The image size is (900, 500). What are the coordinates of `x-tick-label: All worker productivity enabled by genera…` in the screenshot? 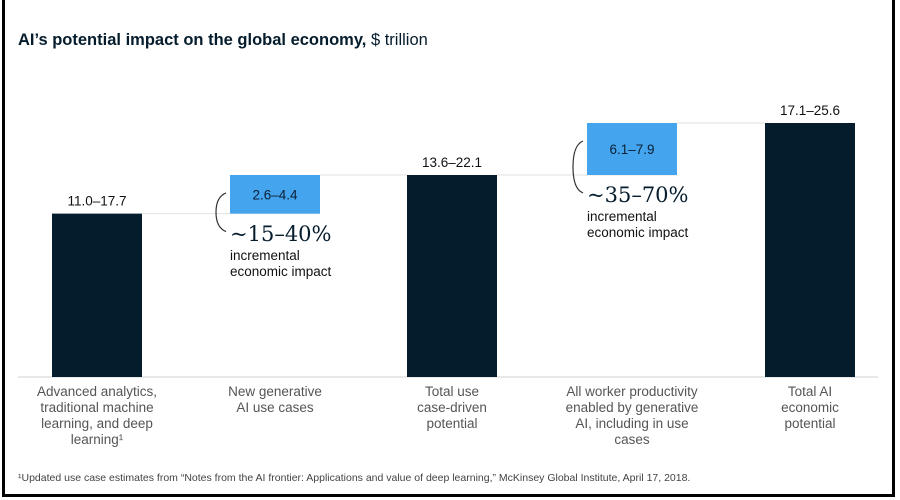 It's located at (632, 416).